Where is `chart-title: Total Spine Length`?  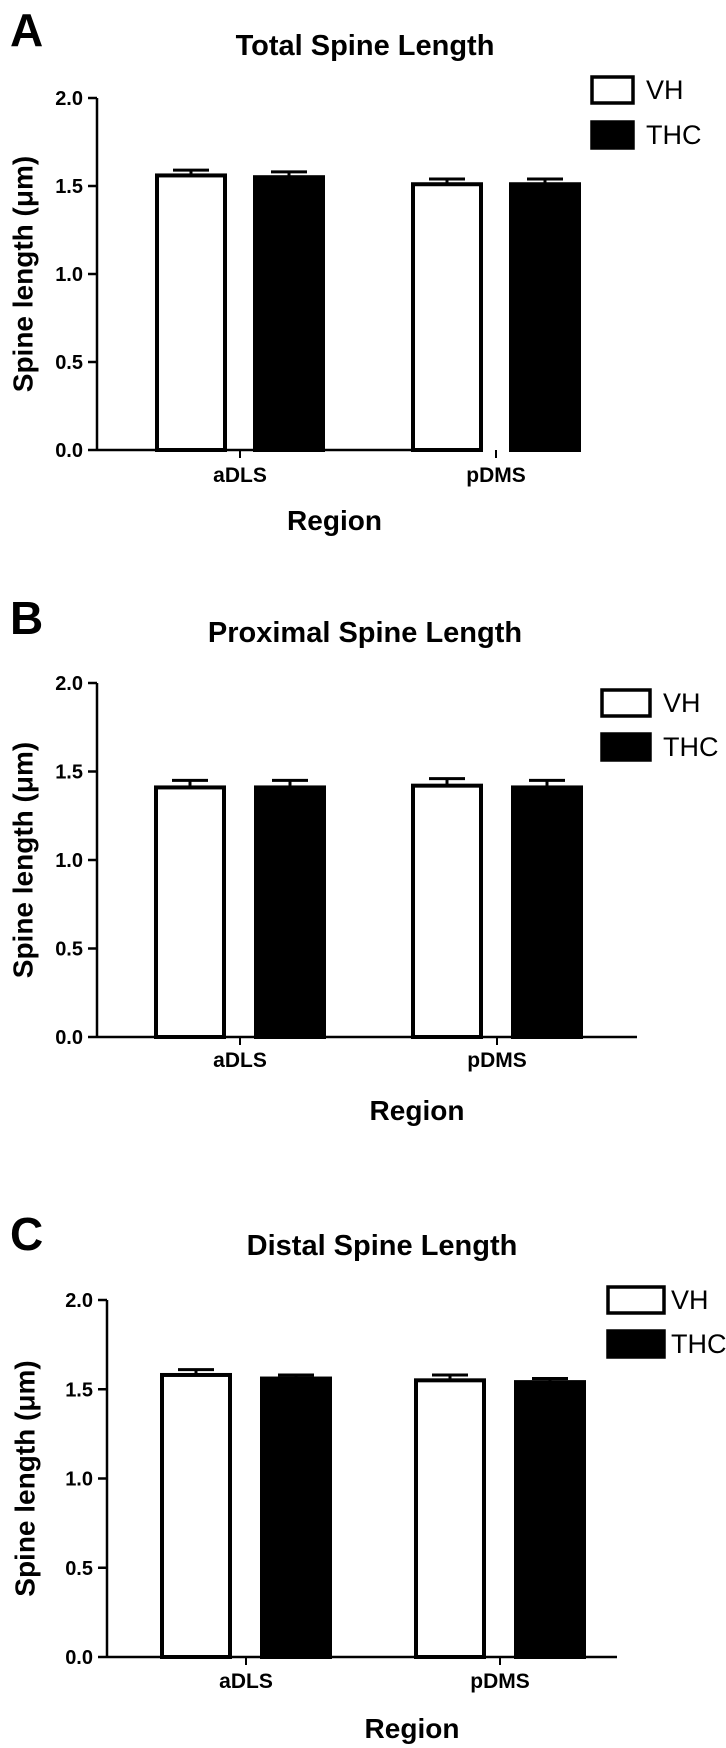
chart-title: Total Spine Length is located at coordinates (365, 46).